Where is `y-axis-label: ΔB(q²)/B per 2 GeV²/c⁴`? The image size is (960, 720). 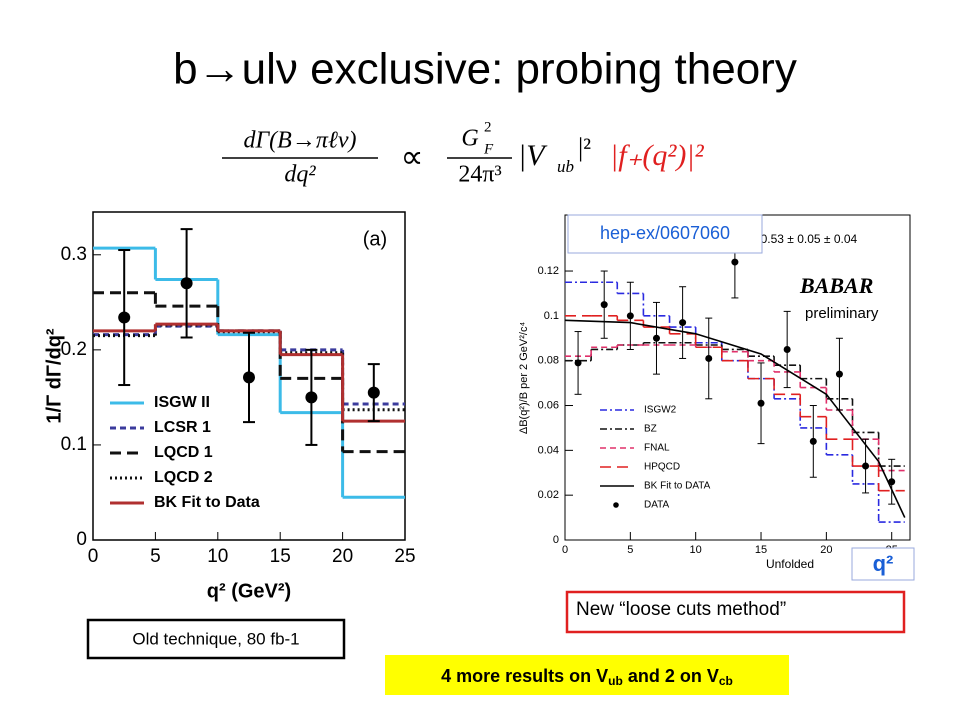
y-axis-label: ΔB(q²)/B per 2 GeV²/c⁴ is located at coordinates (524, 378).